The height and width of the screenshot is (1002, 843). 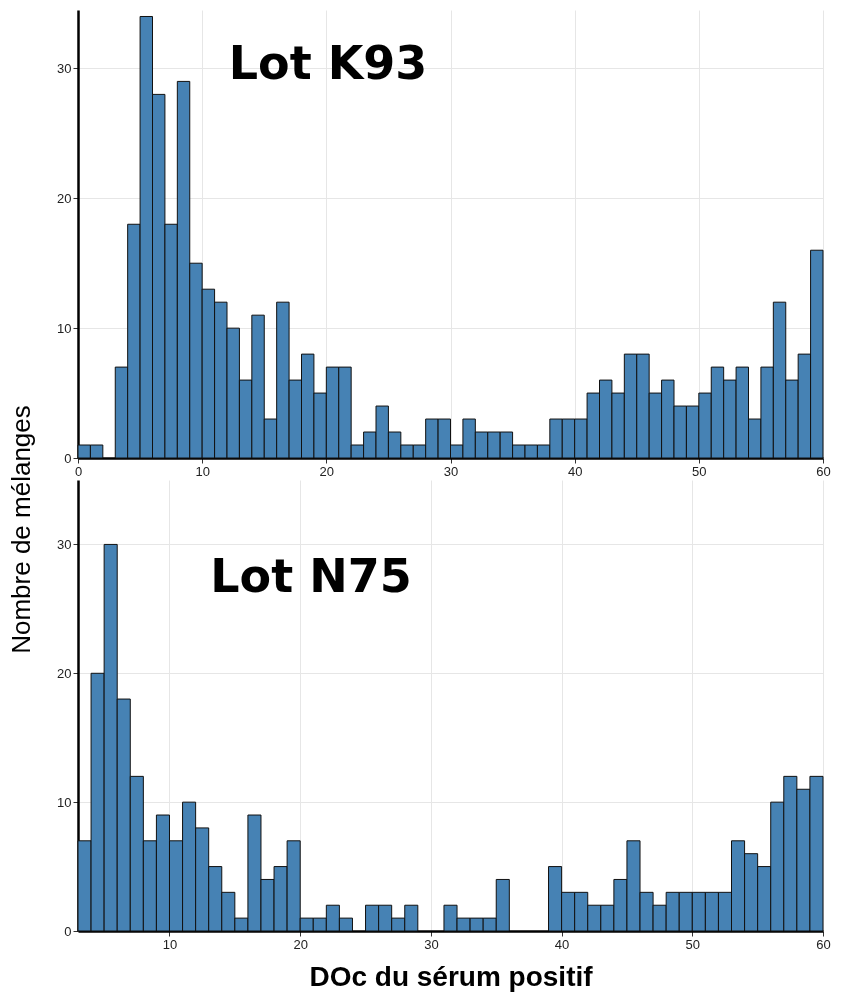 I want to click on y-axis-title: Nombre de mélanges, so click(x=21, y=529).